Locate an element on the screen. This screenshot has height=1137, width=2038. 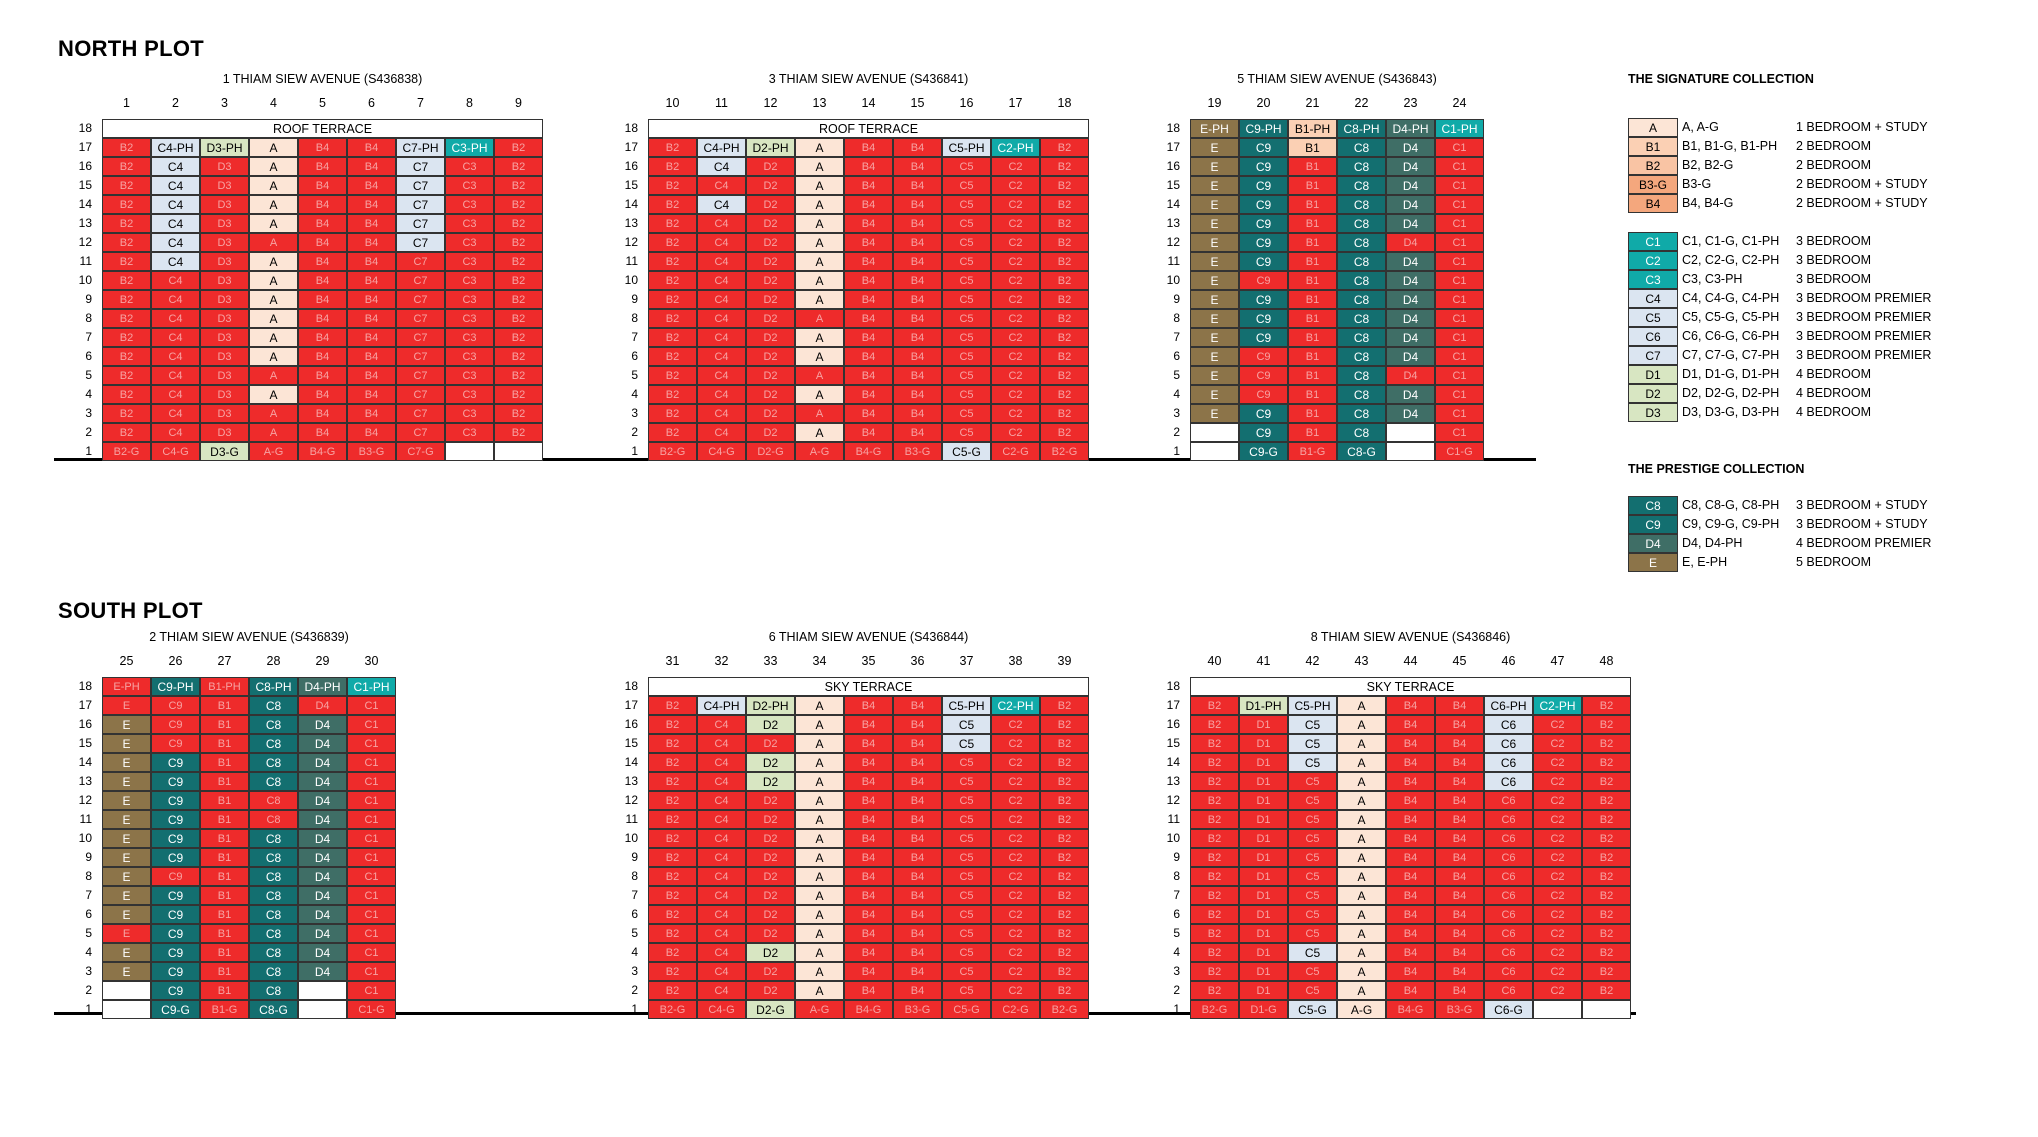
stack-number: 48 is located at coordinates (1606, 661).